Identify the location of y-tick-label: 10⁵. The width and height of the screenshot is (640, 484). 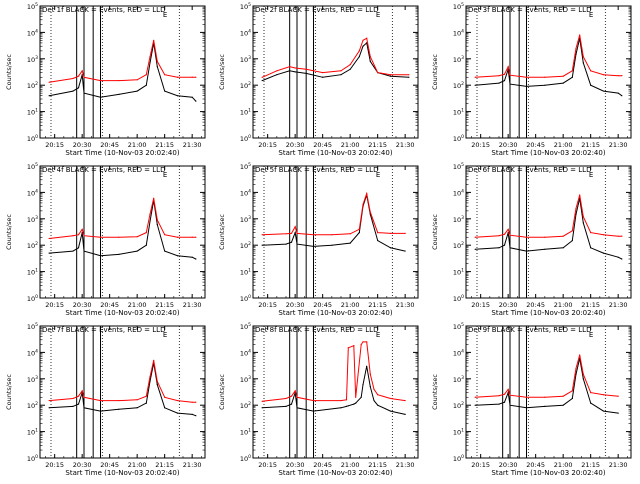
(245, 326).